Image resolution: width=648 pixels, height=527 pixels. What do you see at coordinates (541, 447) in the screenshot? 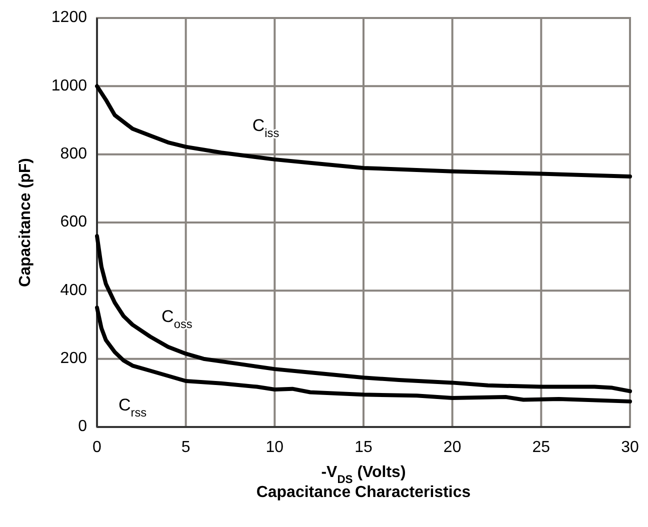
I see `x-tick-label: 25` at bounding box center [541, 447].